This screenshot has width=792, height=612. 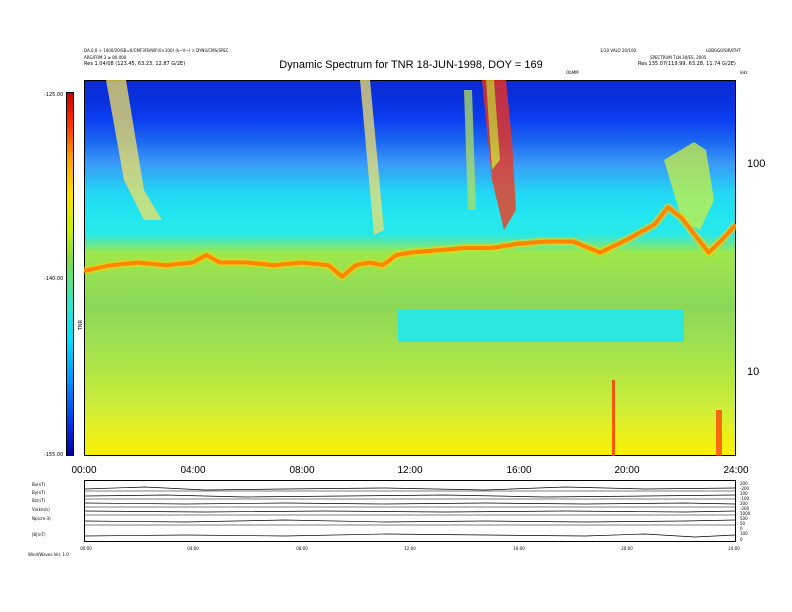 What do you see at coordinates (743, 523) in the screenshot?
I see `panel-scale: 50` at bounding box center [743, 523].